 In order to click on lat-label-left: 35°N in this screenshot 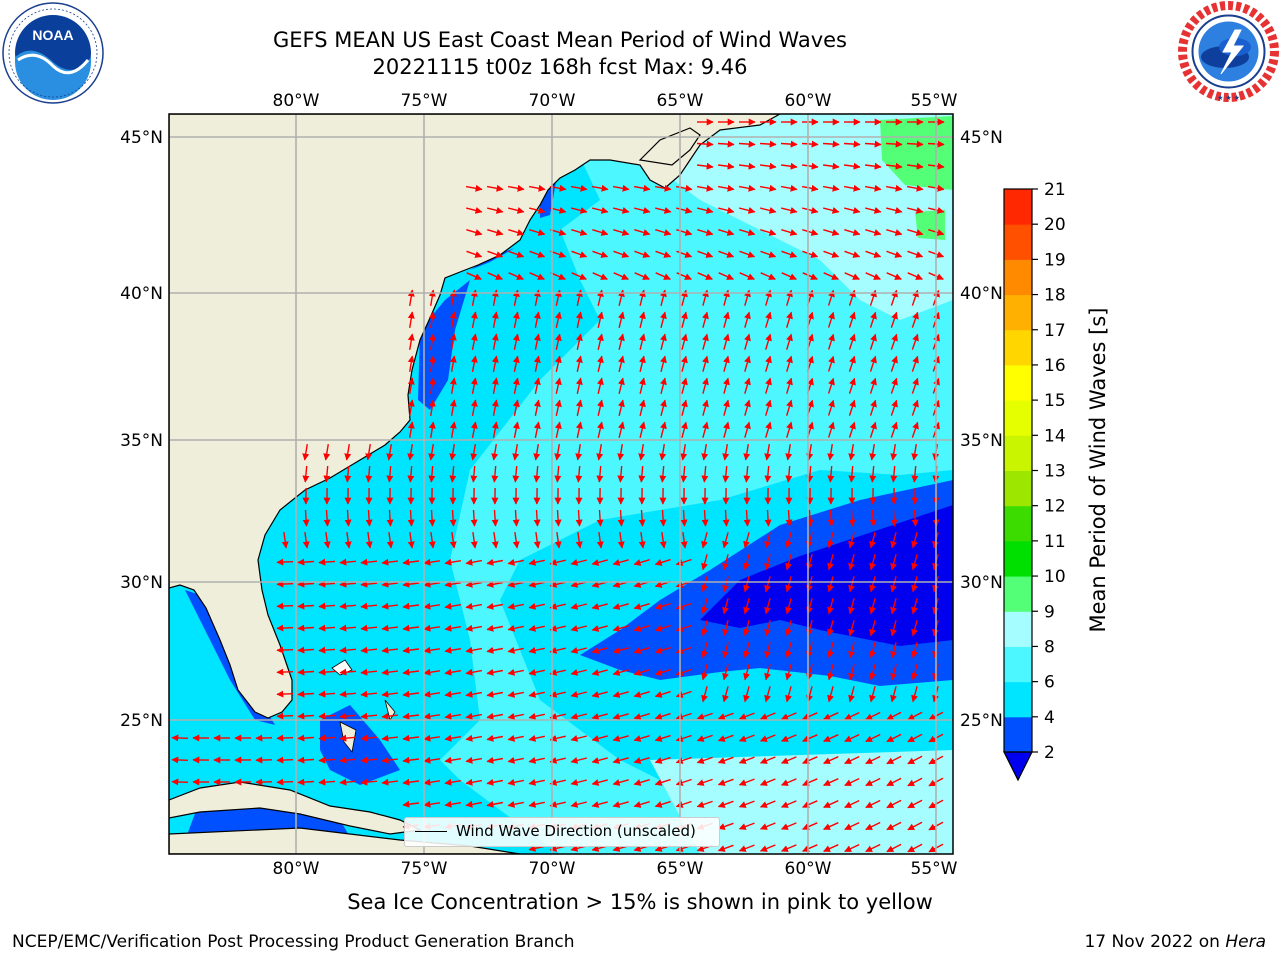, I will do `click(141, 441)`.